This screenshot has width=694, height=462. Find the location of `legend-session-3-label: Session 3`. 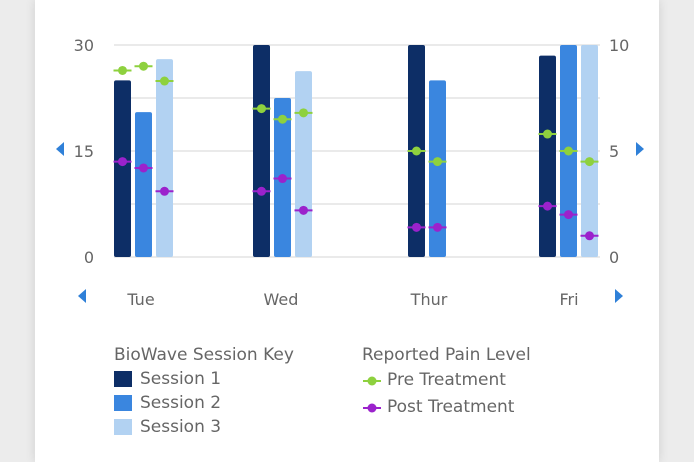

legend-session-3-label: Session 3 is located at coordinates (181, 427).